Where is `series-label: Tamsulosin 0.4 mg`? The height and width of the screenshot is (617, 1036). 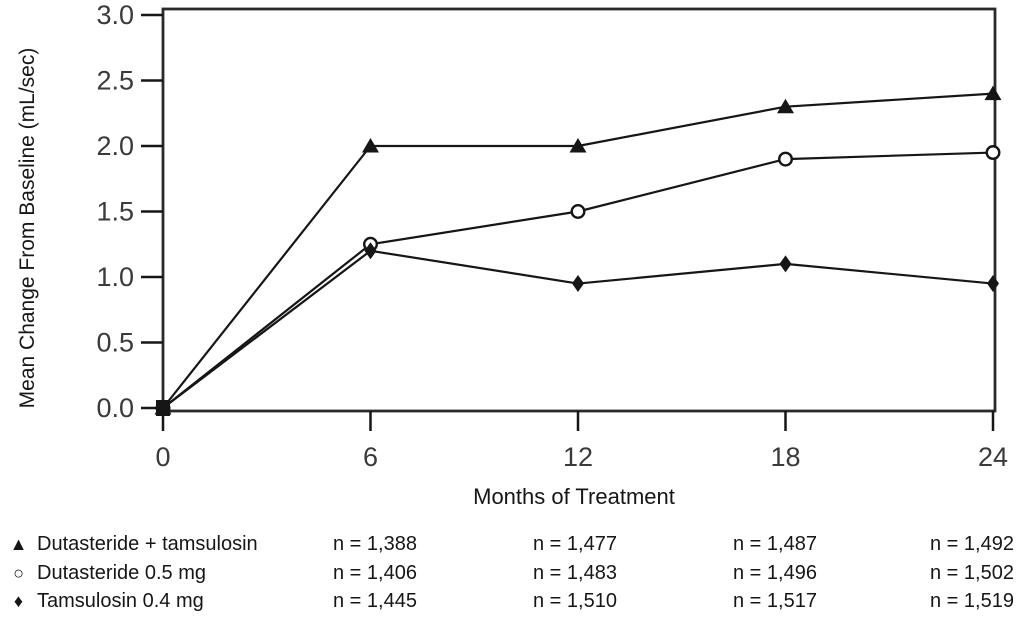 series-label: Tamsulosin 0.4 mg is located at coordinates (120, 601).